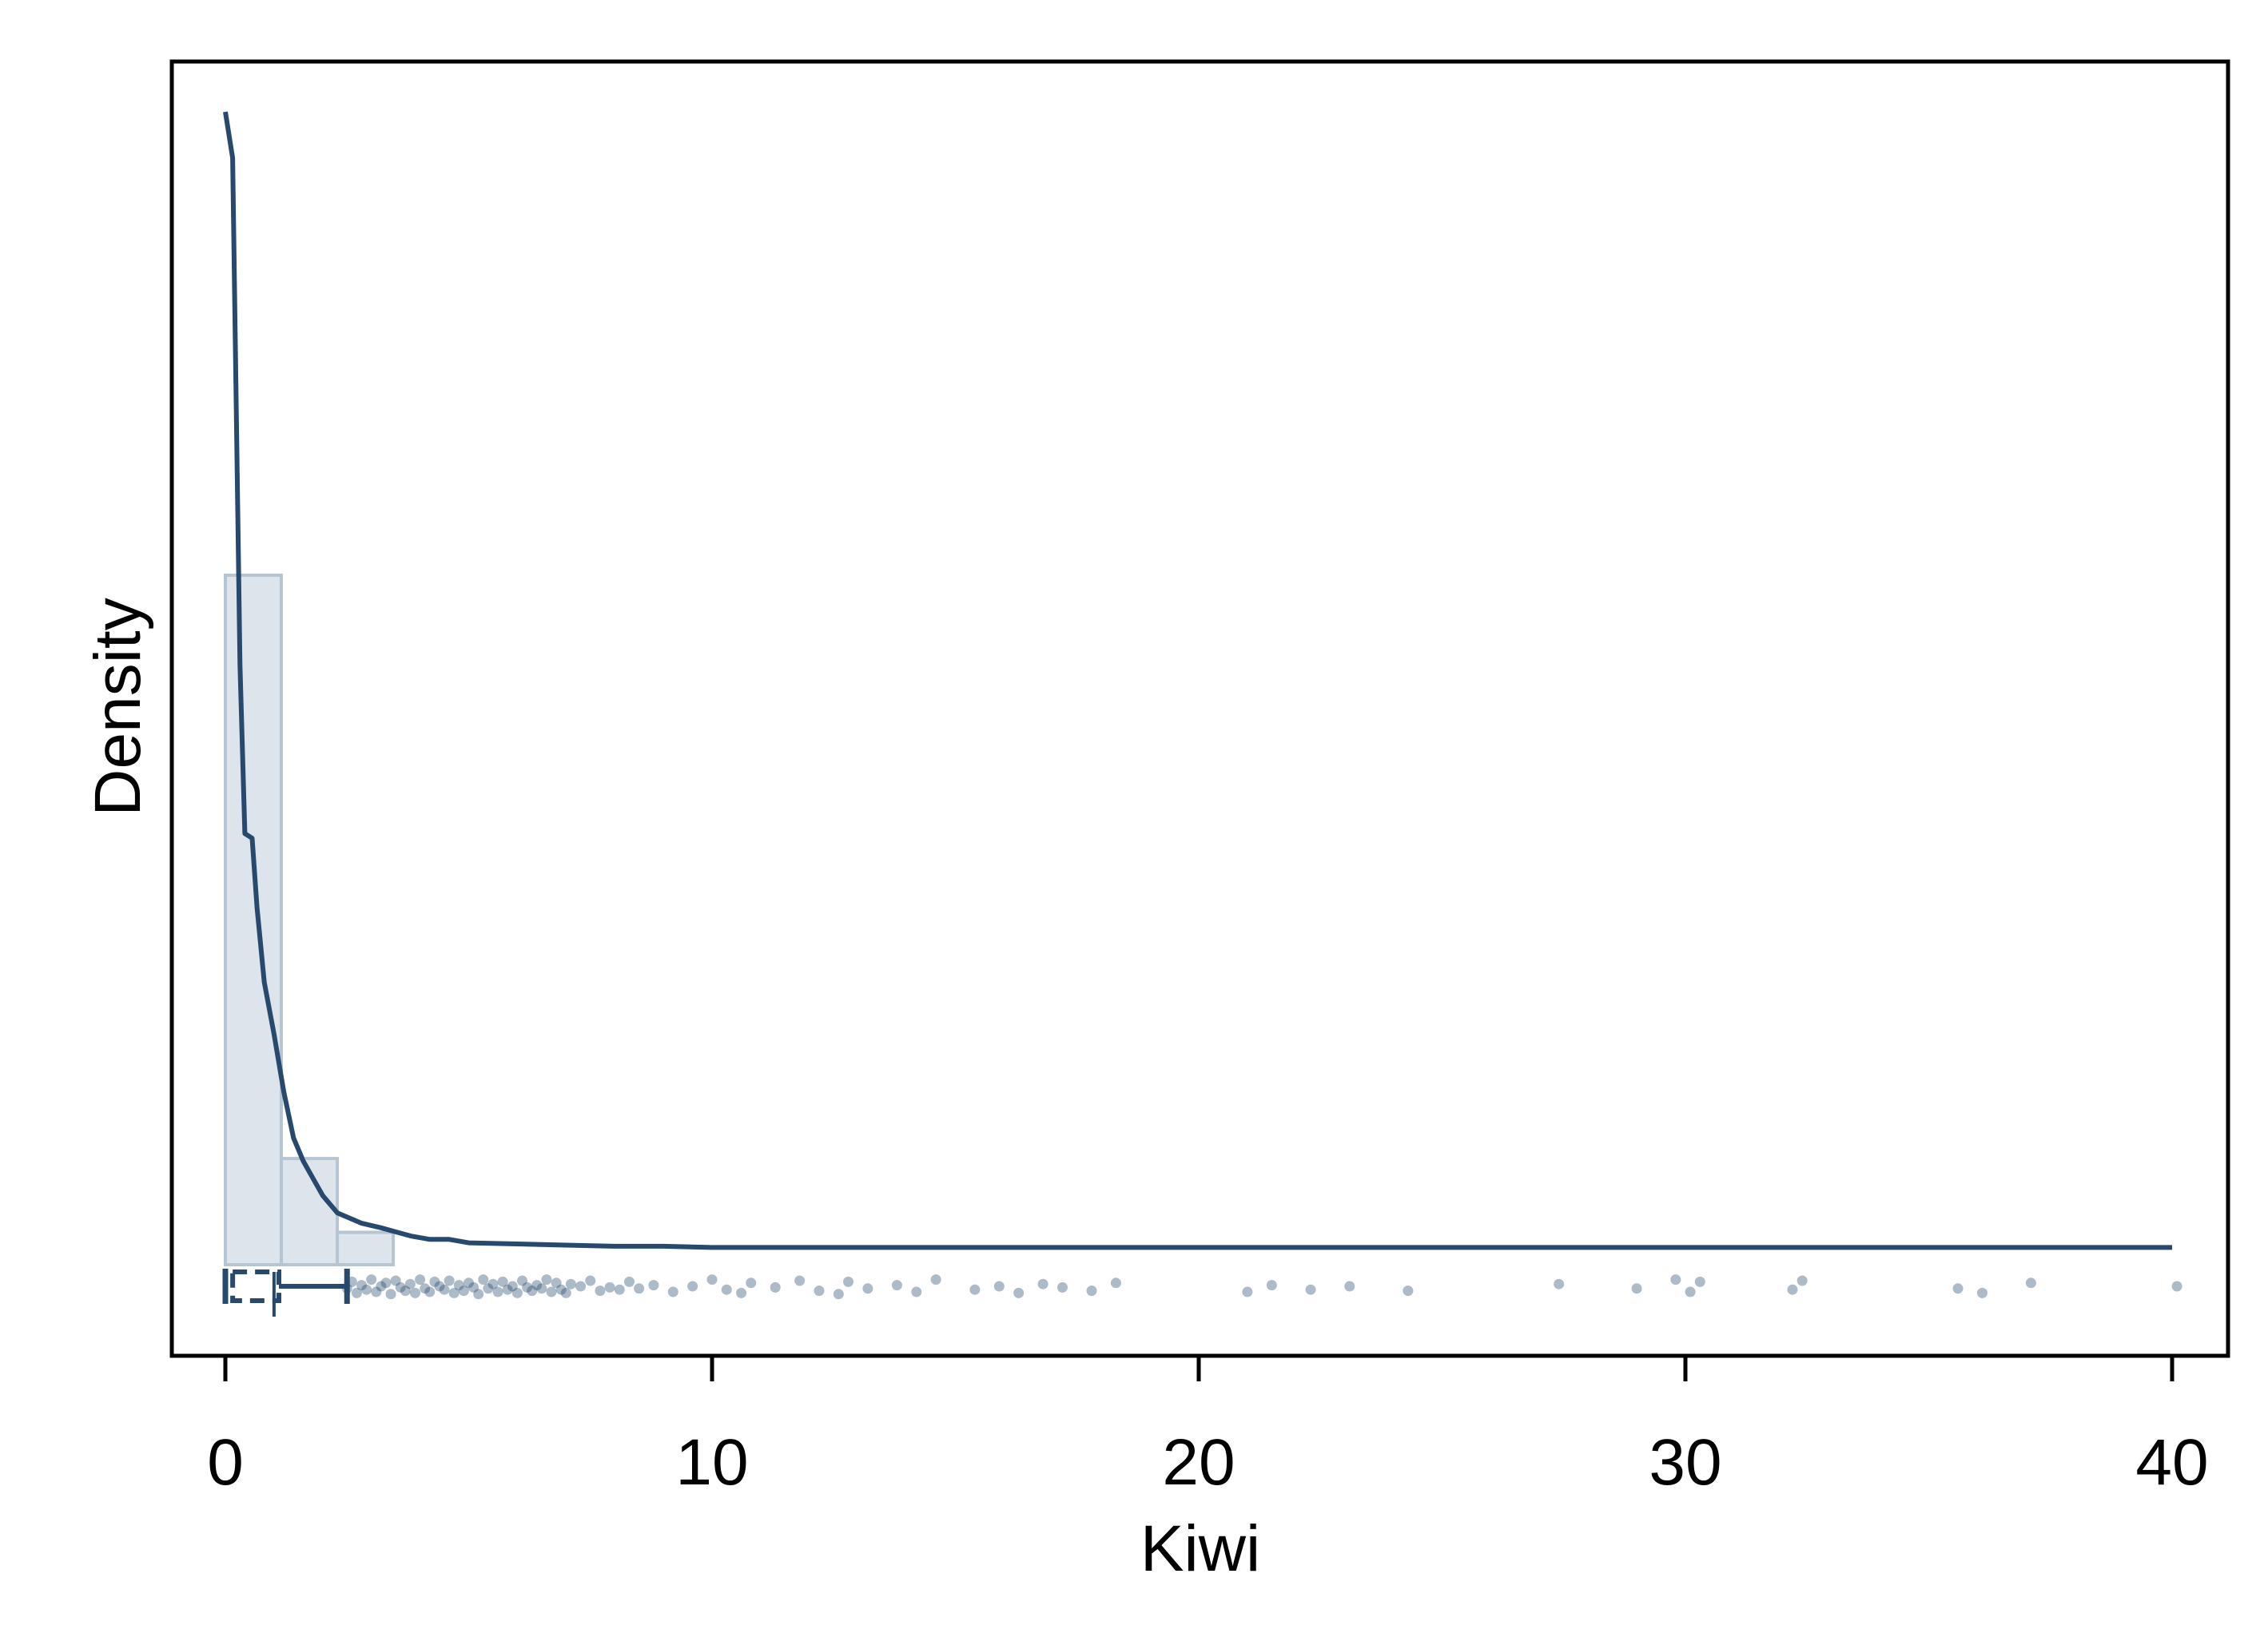 Image resolution: width=2268 pixels, height=1649 pixels. What do you see at coordinates (1685, 1462) in the screenshot?
I see `x-tick-label: 30` at bounding box center [1685, 1462].